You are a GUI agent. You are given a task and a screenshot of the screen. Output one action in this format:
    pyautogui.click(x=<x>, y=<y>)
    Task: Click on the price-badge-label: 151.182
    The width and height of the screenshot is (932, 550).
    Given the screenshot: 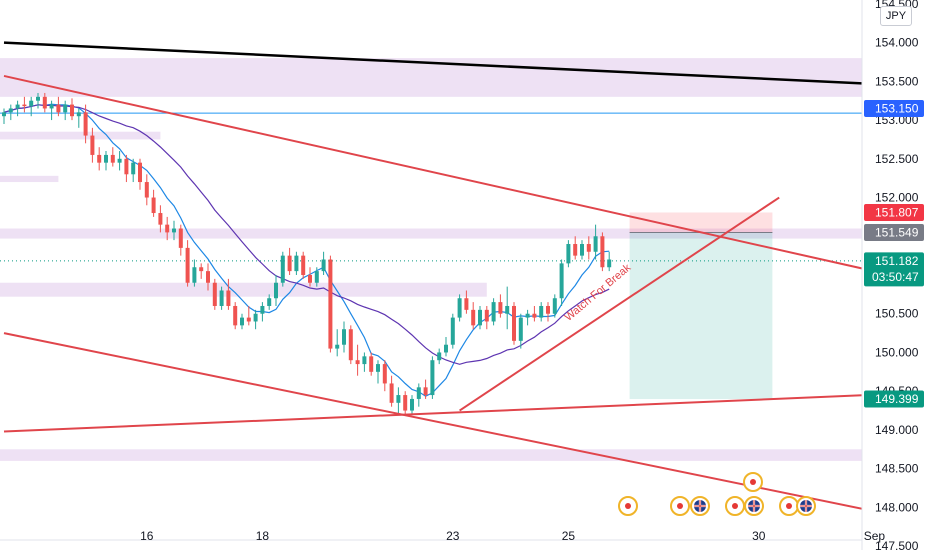 What is the action you would take?
    pyautogui.click(x=897, y=261)
    